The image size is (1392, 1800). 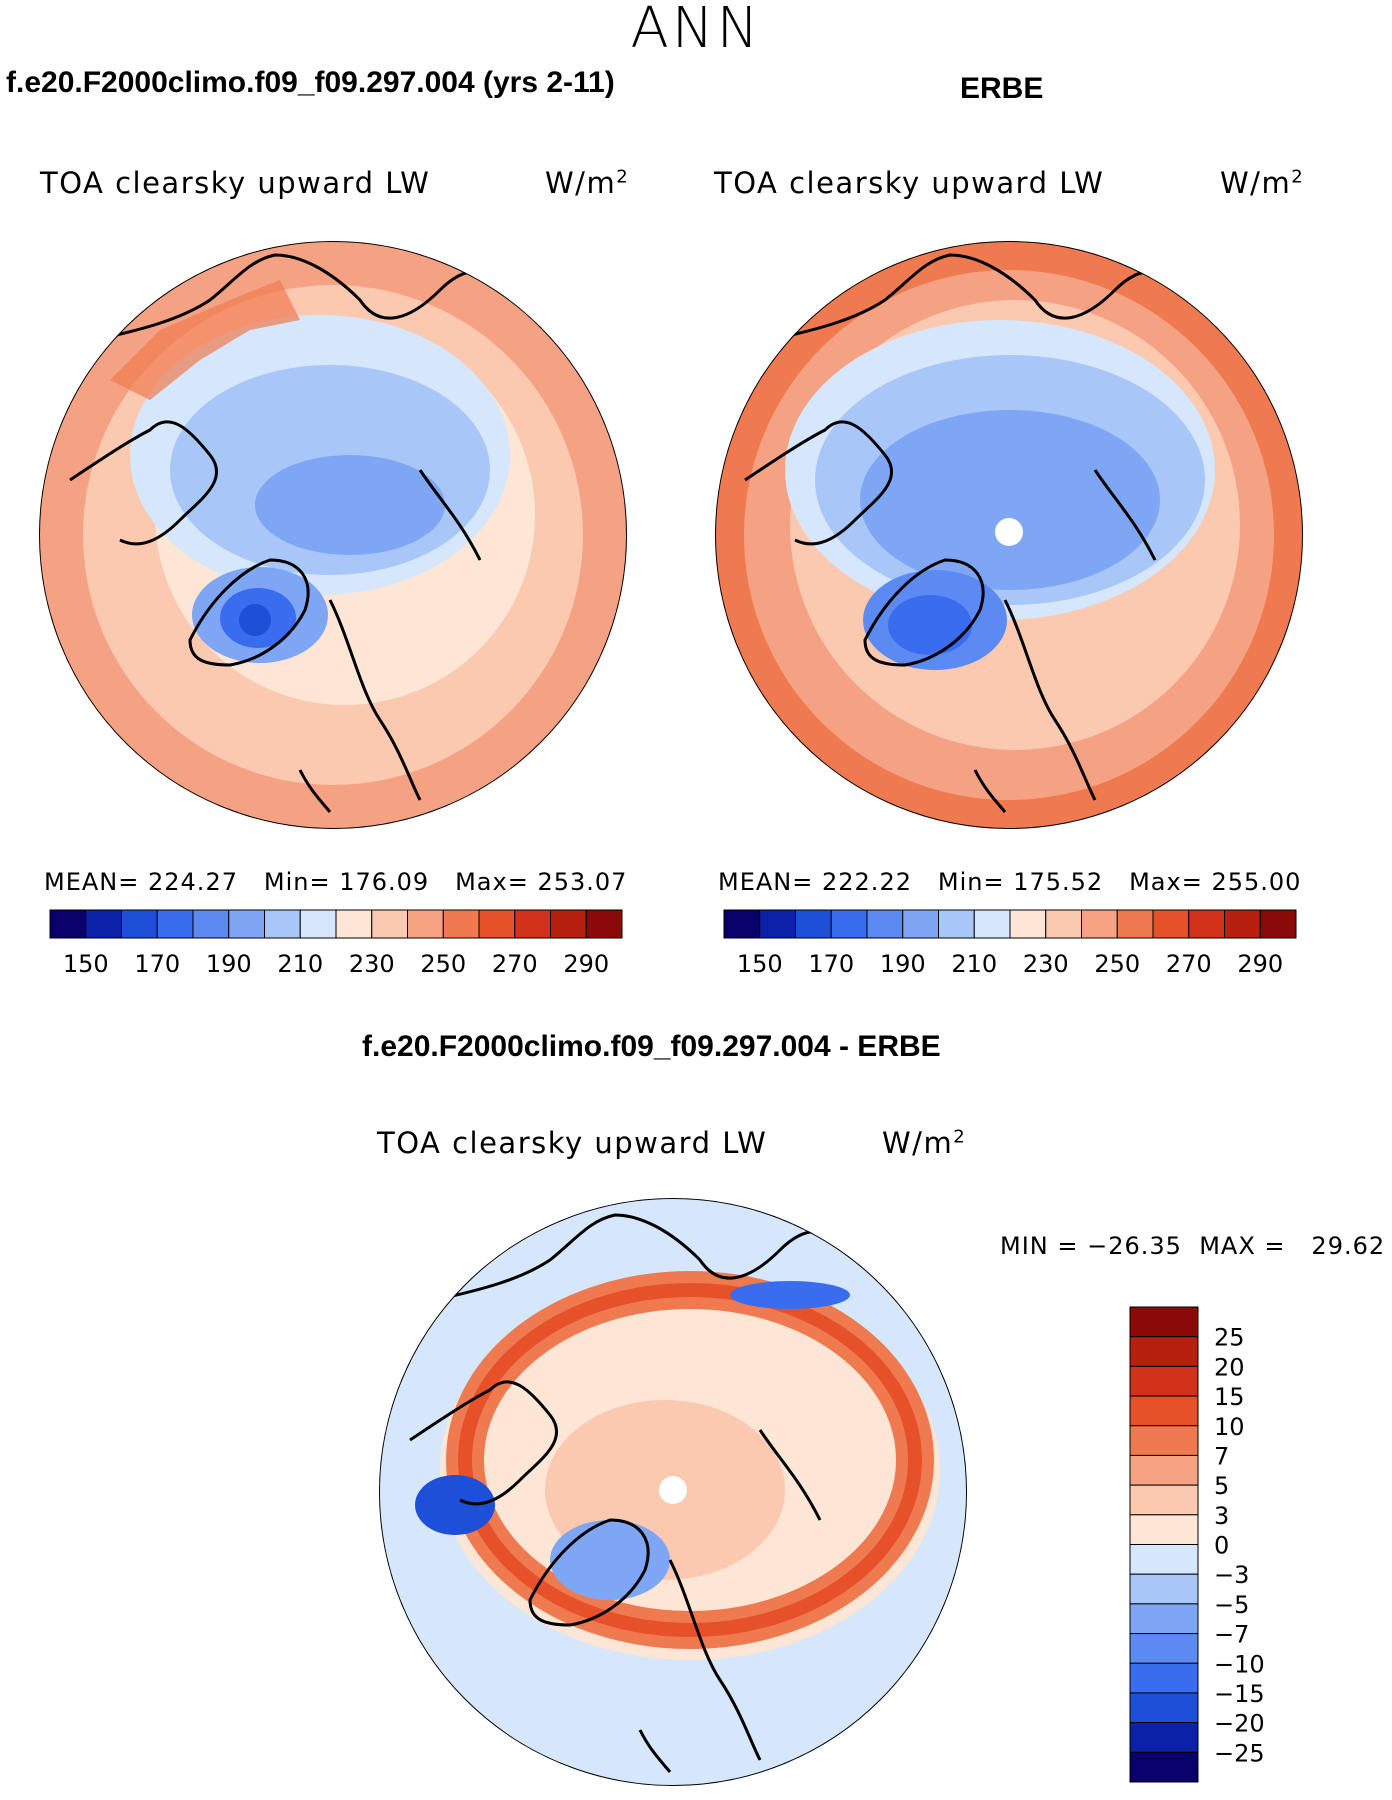 What do you see at coordinates (1229, 1397) in the screenshot?
I see `panel3-colorbar-tick-label: 15` at bounding box center [1229, 1397].